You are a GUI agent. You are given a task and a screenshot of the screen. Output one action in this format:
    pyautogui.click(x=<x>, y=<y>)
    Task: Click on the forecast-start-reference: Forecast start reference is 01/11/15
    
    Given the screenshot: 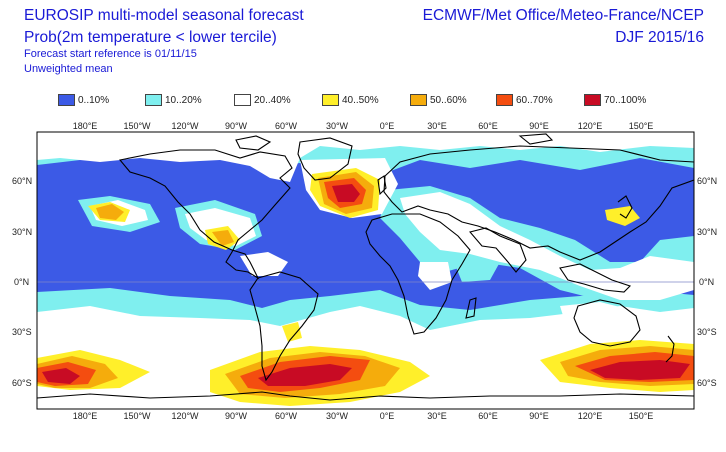 What is the action you would take?
    pyautogui.click(x=110, y=54)
    